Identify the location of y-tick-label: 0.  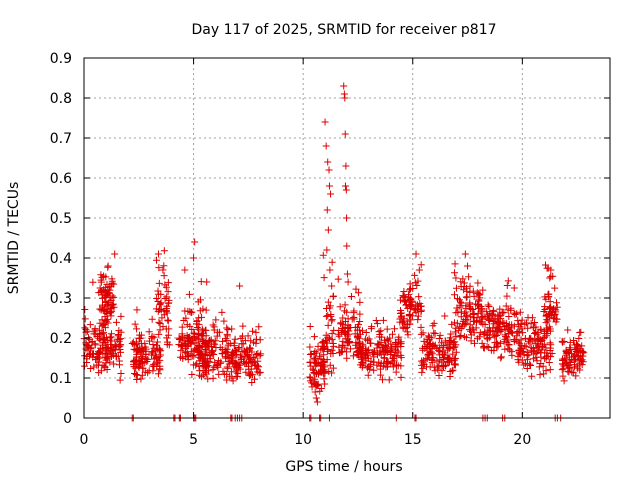
(67, 419).